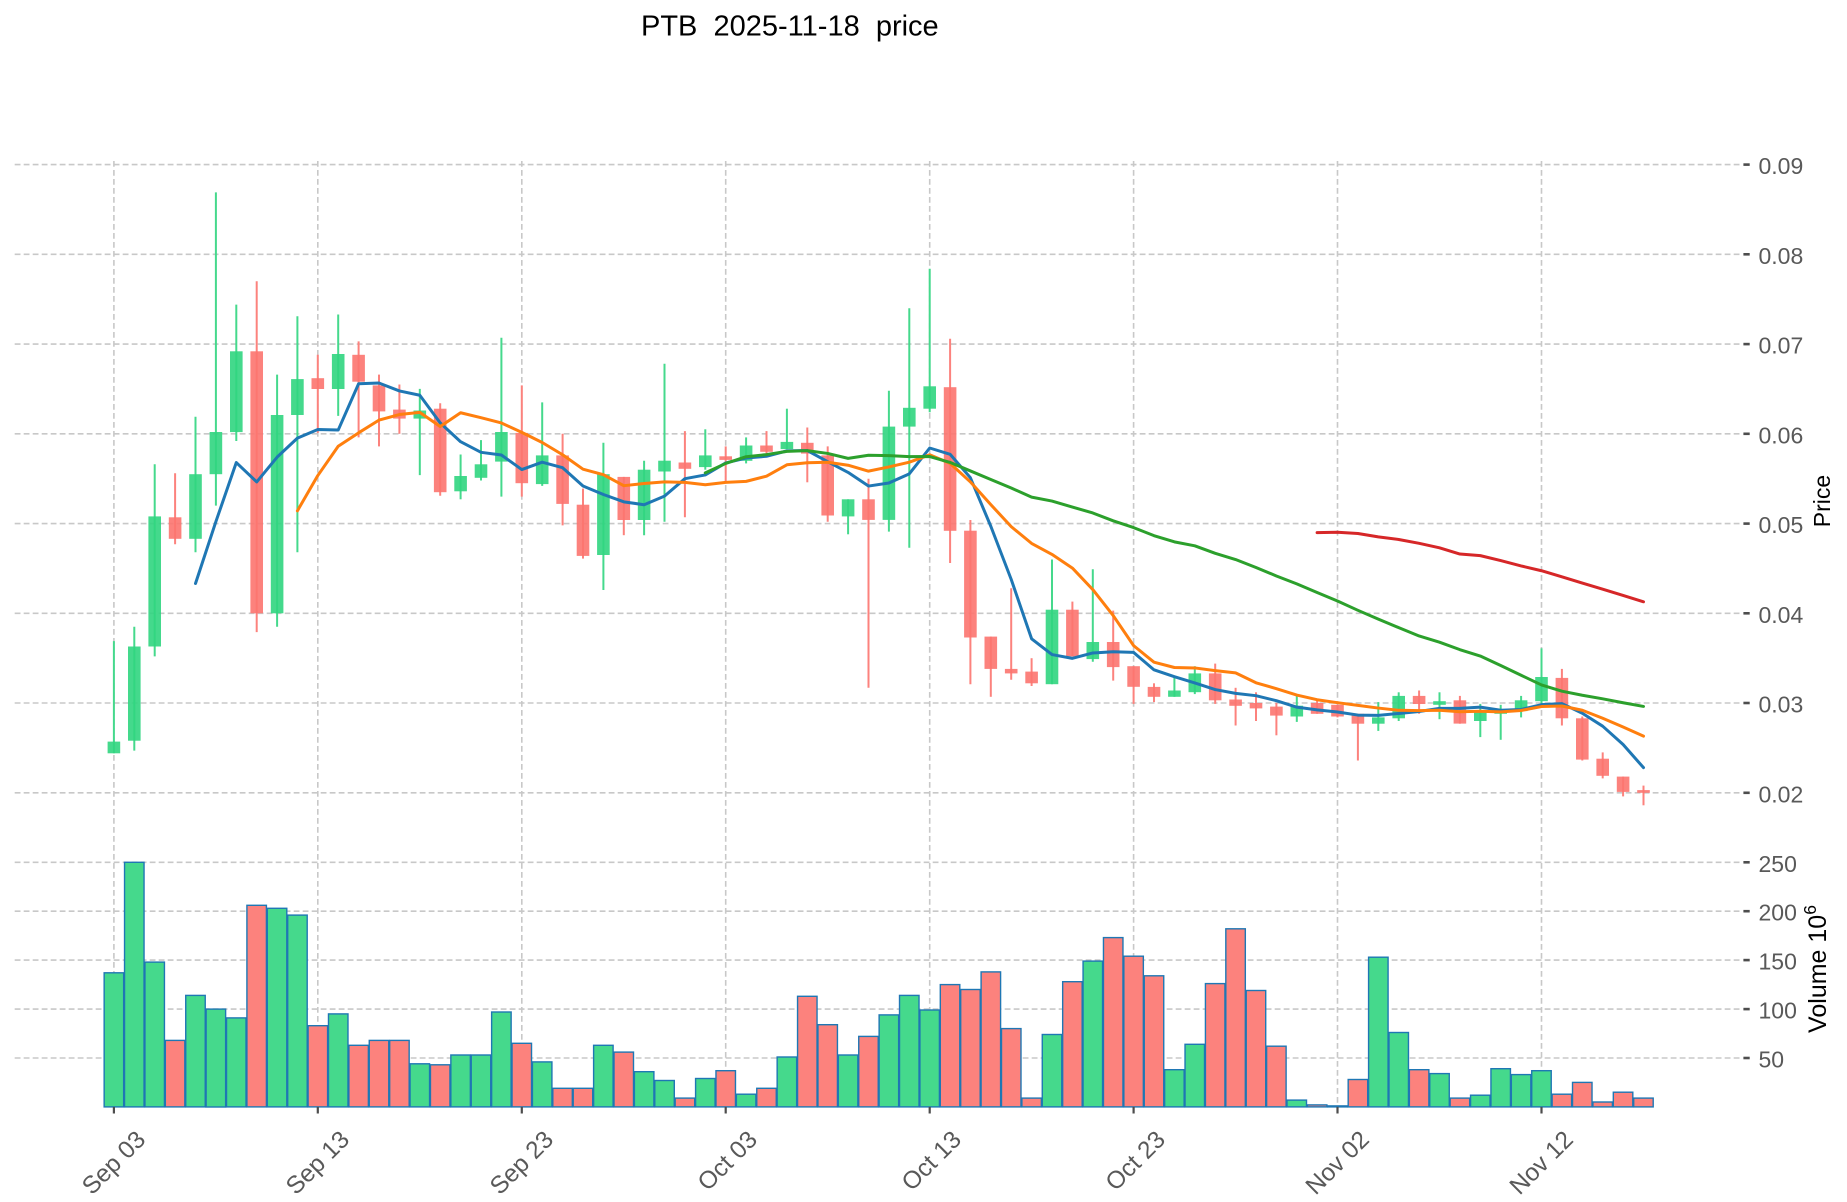  What do you see at coordinates (1778, 962) in the screenshot?
I see `svg-text: 150` at bounding box center [1778, 962].